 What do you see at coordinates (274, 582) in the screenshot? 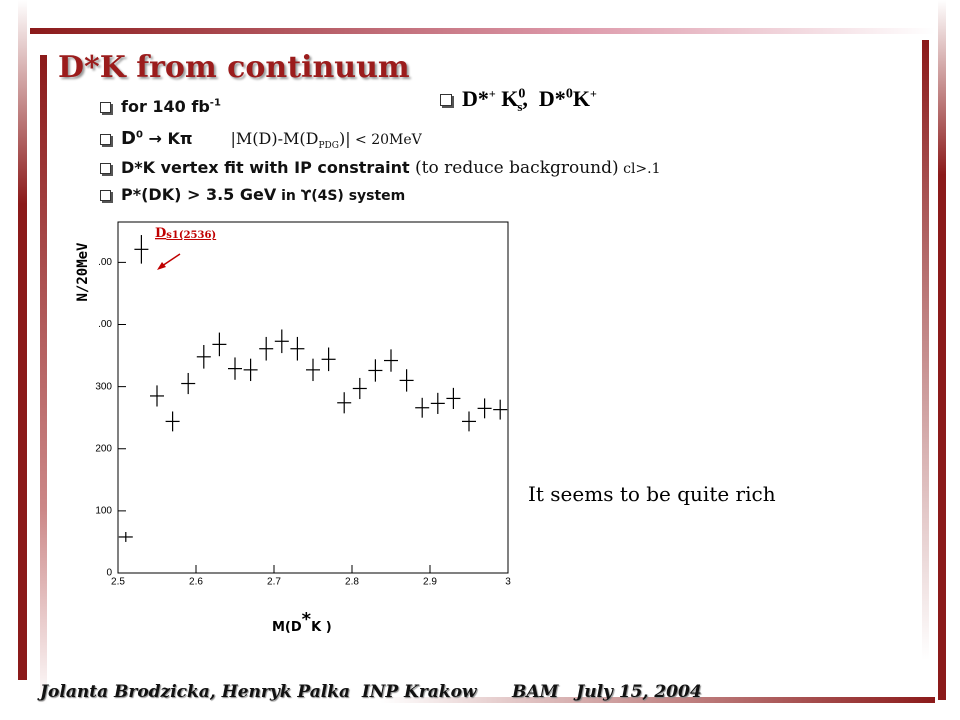
I see `x-tick-label: 2.7` at bounding box center [274, 582].